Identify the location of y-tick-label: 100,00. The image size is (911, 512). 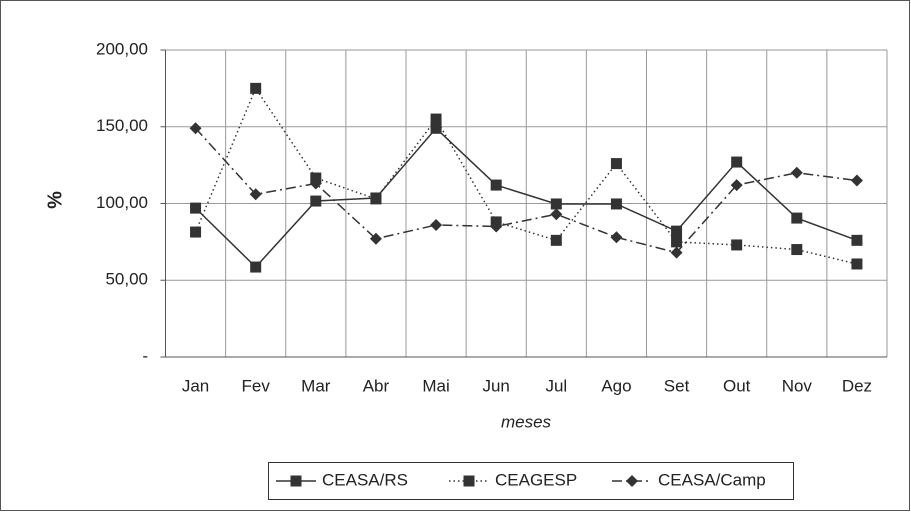
(122, 202).